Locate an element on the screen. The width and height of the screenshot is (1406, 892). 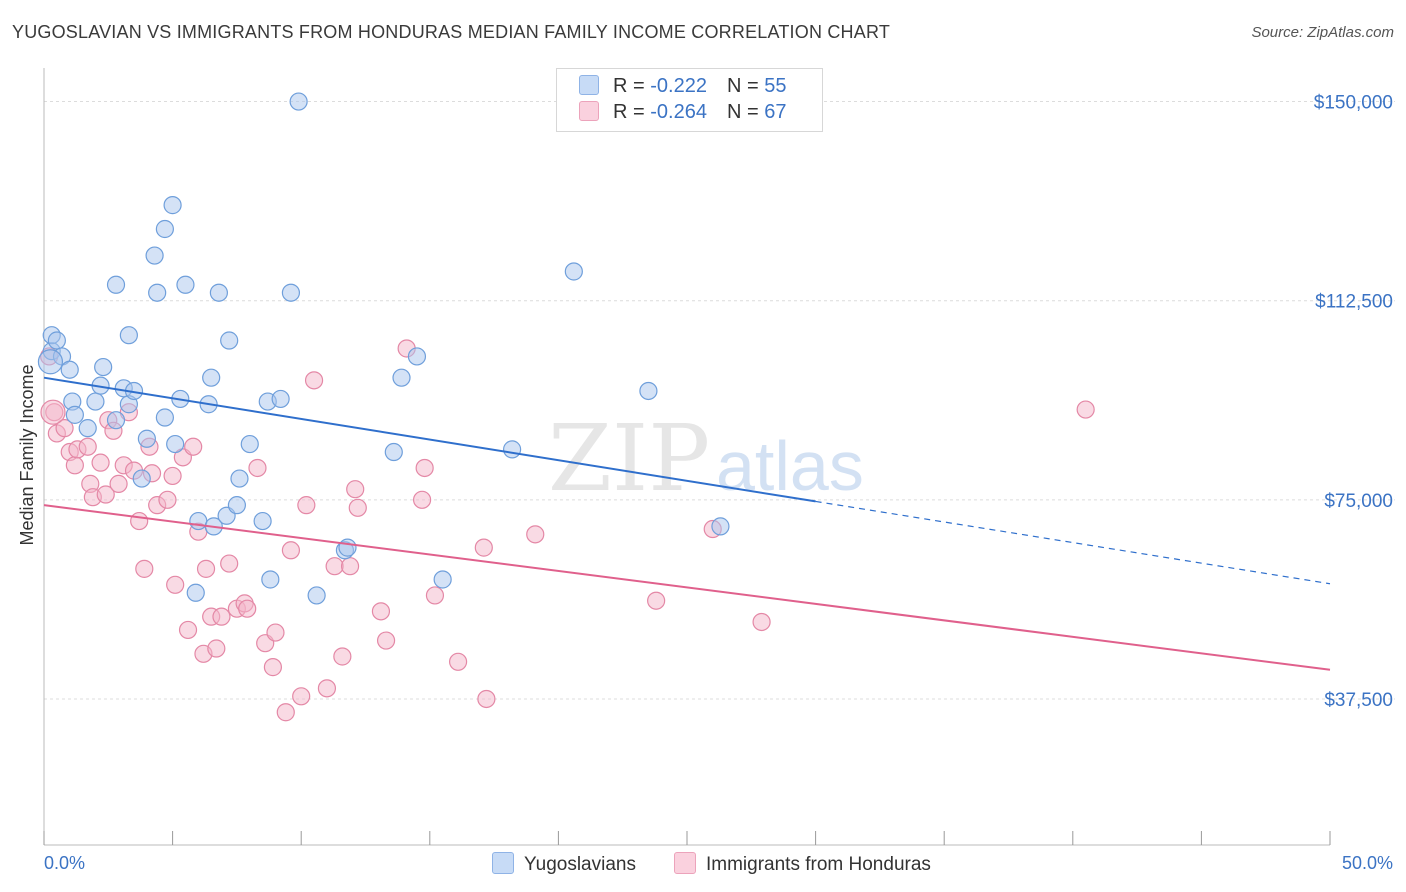
series-legend: Yugoslavians Immigrants from Honduras is located at coordinates (703, 865).